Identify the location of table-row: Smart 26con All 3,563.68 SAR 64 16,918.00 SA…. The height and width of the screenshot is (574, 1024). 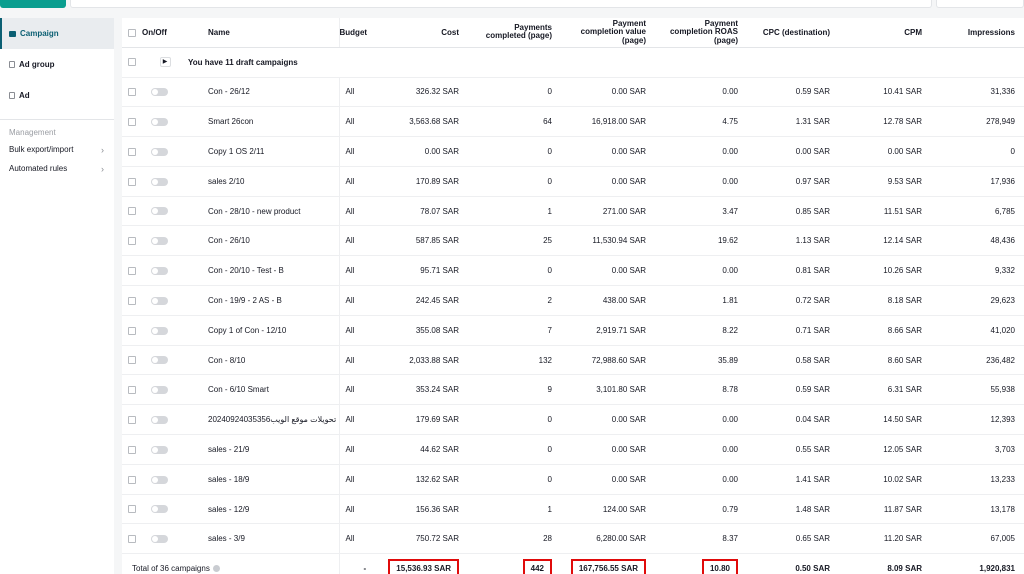
(573, 122).